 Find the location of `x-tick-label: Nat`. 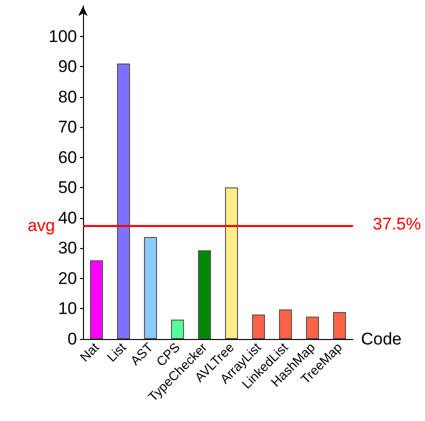

x-tick-label: Nat is located at coordinates (89, 352).